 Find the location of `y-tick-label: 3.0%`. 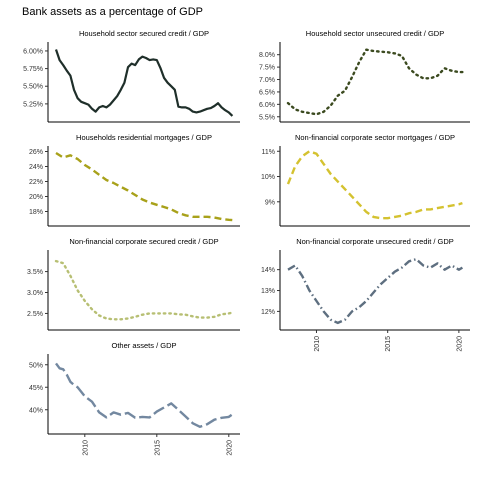

y-tick-label: 3.0% is located at coordinates (35, 293).